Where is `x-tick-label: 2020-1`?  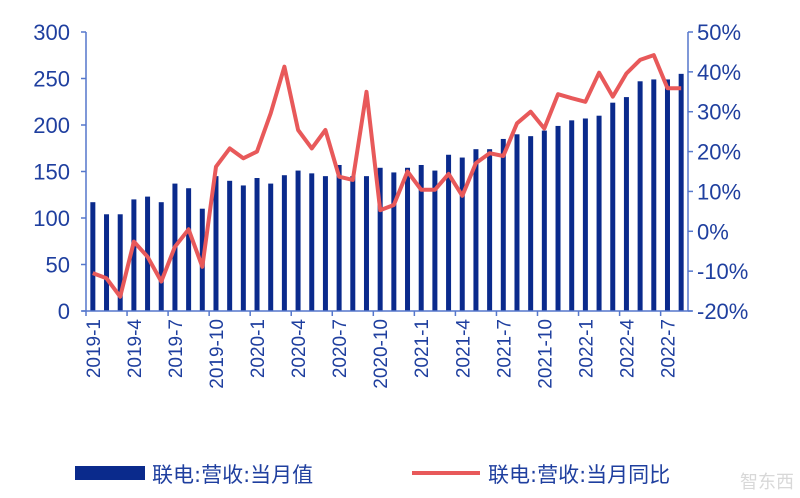
x-tick-label: 2020-1 is located at coordinates (258, 348).